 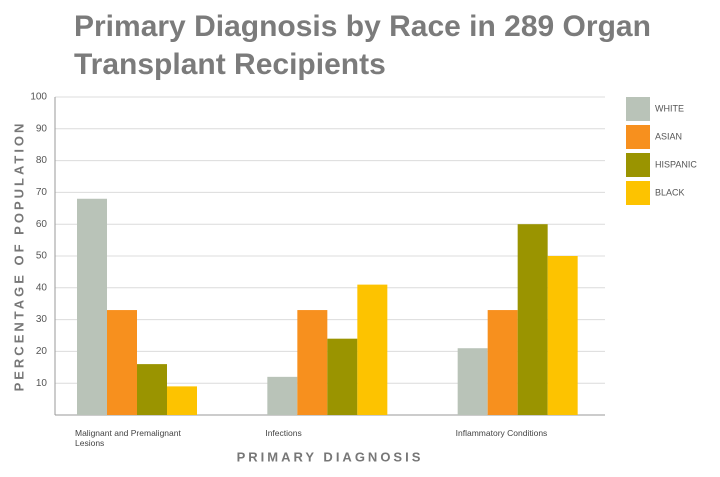 I want to click on legend-label: ASIAN, so click(x=668, y=136).